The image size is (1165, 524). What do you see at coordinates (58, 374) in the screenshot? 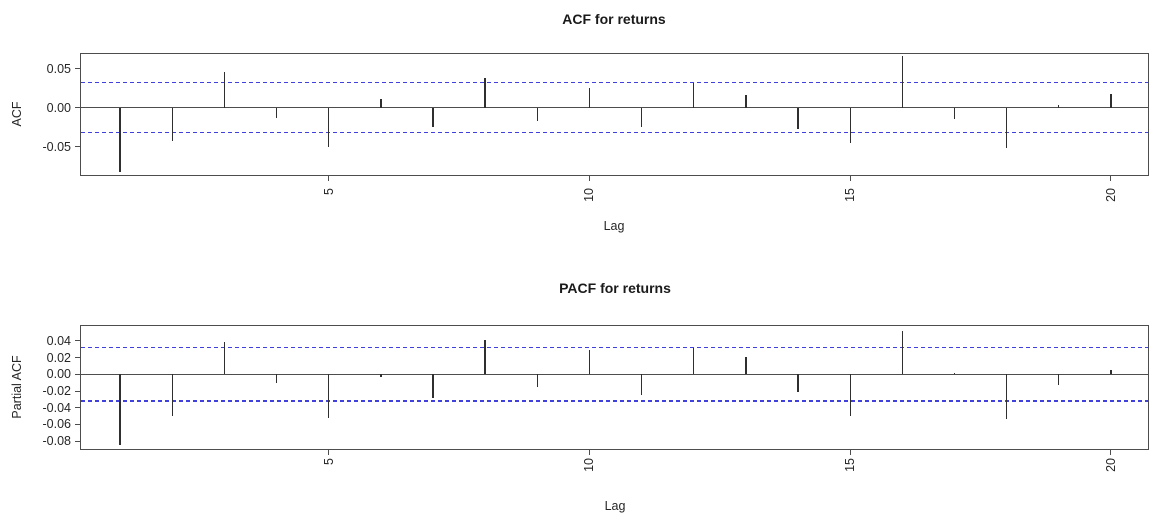
I see `pacf-y-tick-label: 0.00` at bounding box center [58, 374].